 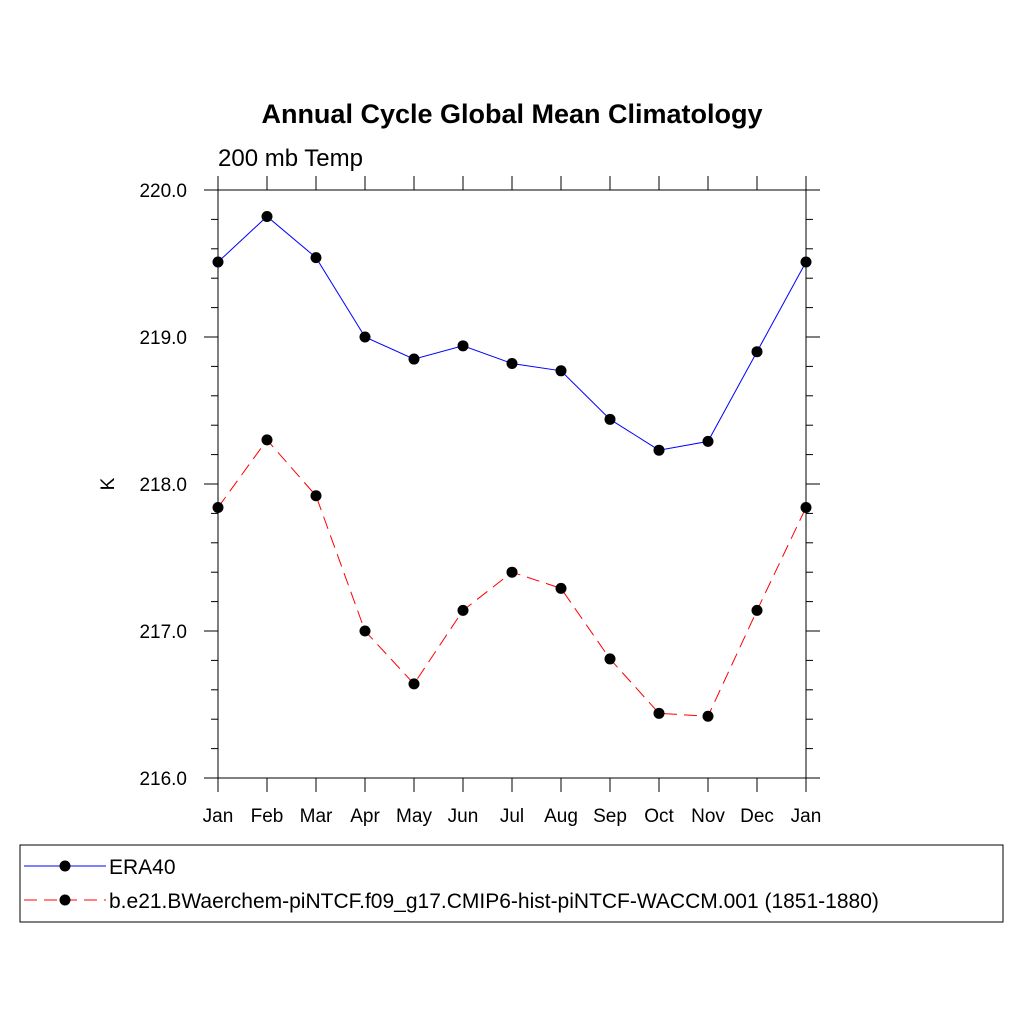 I want to click on y-axis-label: K, so click(x=108, y=483).